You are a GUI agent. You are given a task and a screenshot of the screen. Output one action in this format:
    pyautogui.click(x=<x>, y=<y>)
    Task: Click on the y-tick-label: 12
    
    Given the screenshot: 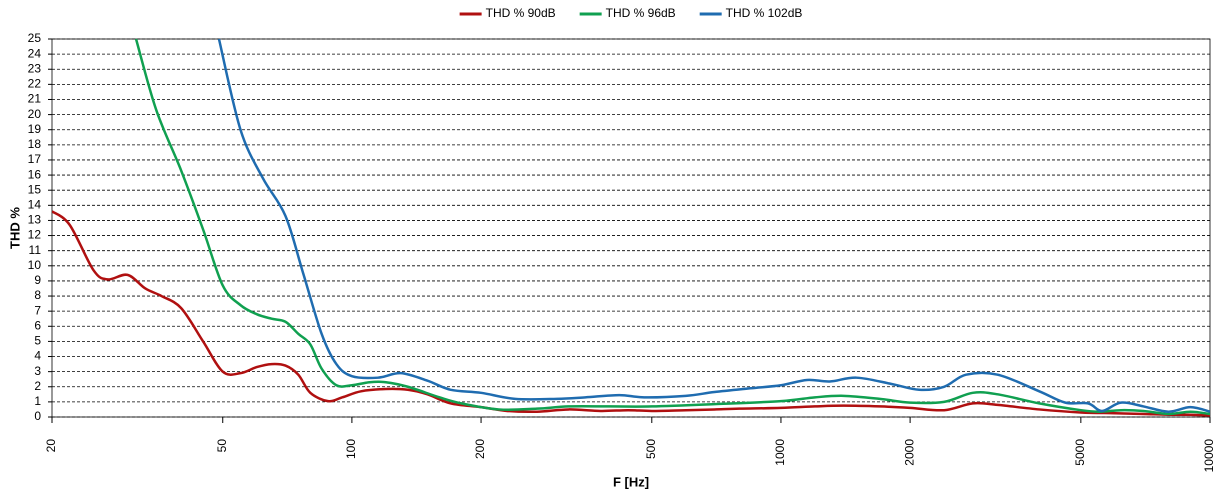 What is the action you would take?
    pyautogui.click(x=35, y=235)
    